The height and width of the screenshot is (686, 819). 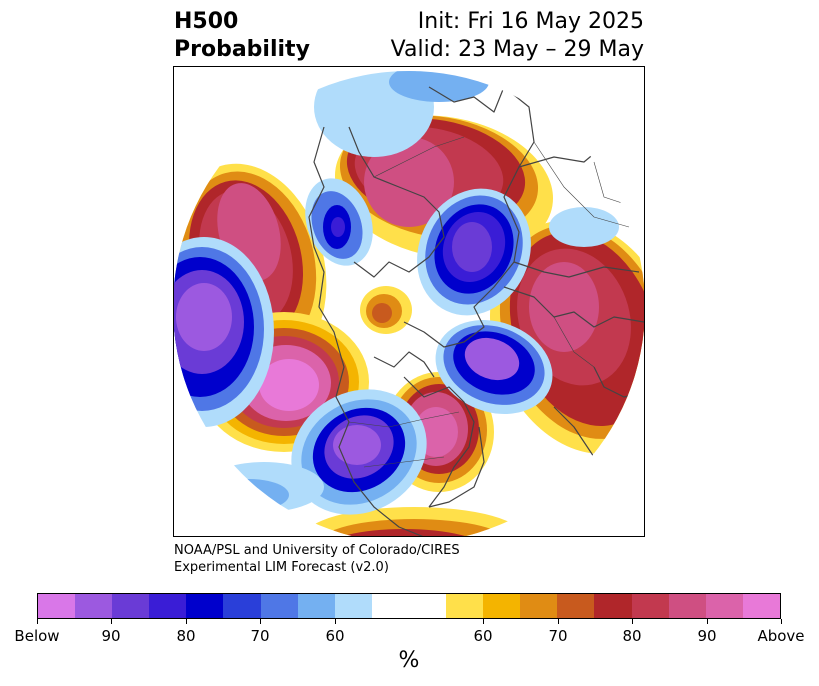 What do you see at coordinates (474, 252) in the screenshot?
I see `negative-anomaly-siberia` at bounding box center [474, 252].